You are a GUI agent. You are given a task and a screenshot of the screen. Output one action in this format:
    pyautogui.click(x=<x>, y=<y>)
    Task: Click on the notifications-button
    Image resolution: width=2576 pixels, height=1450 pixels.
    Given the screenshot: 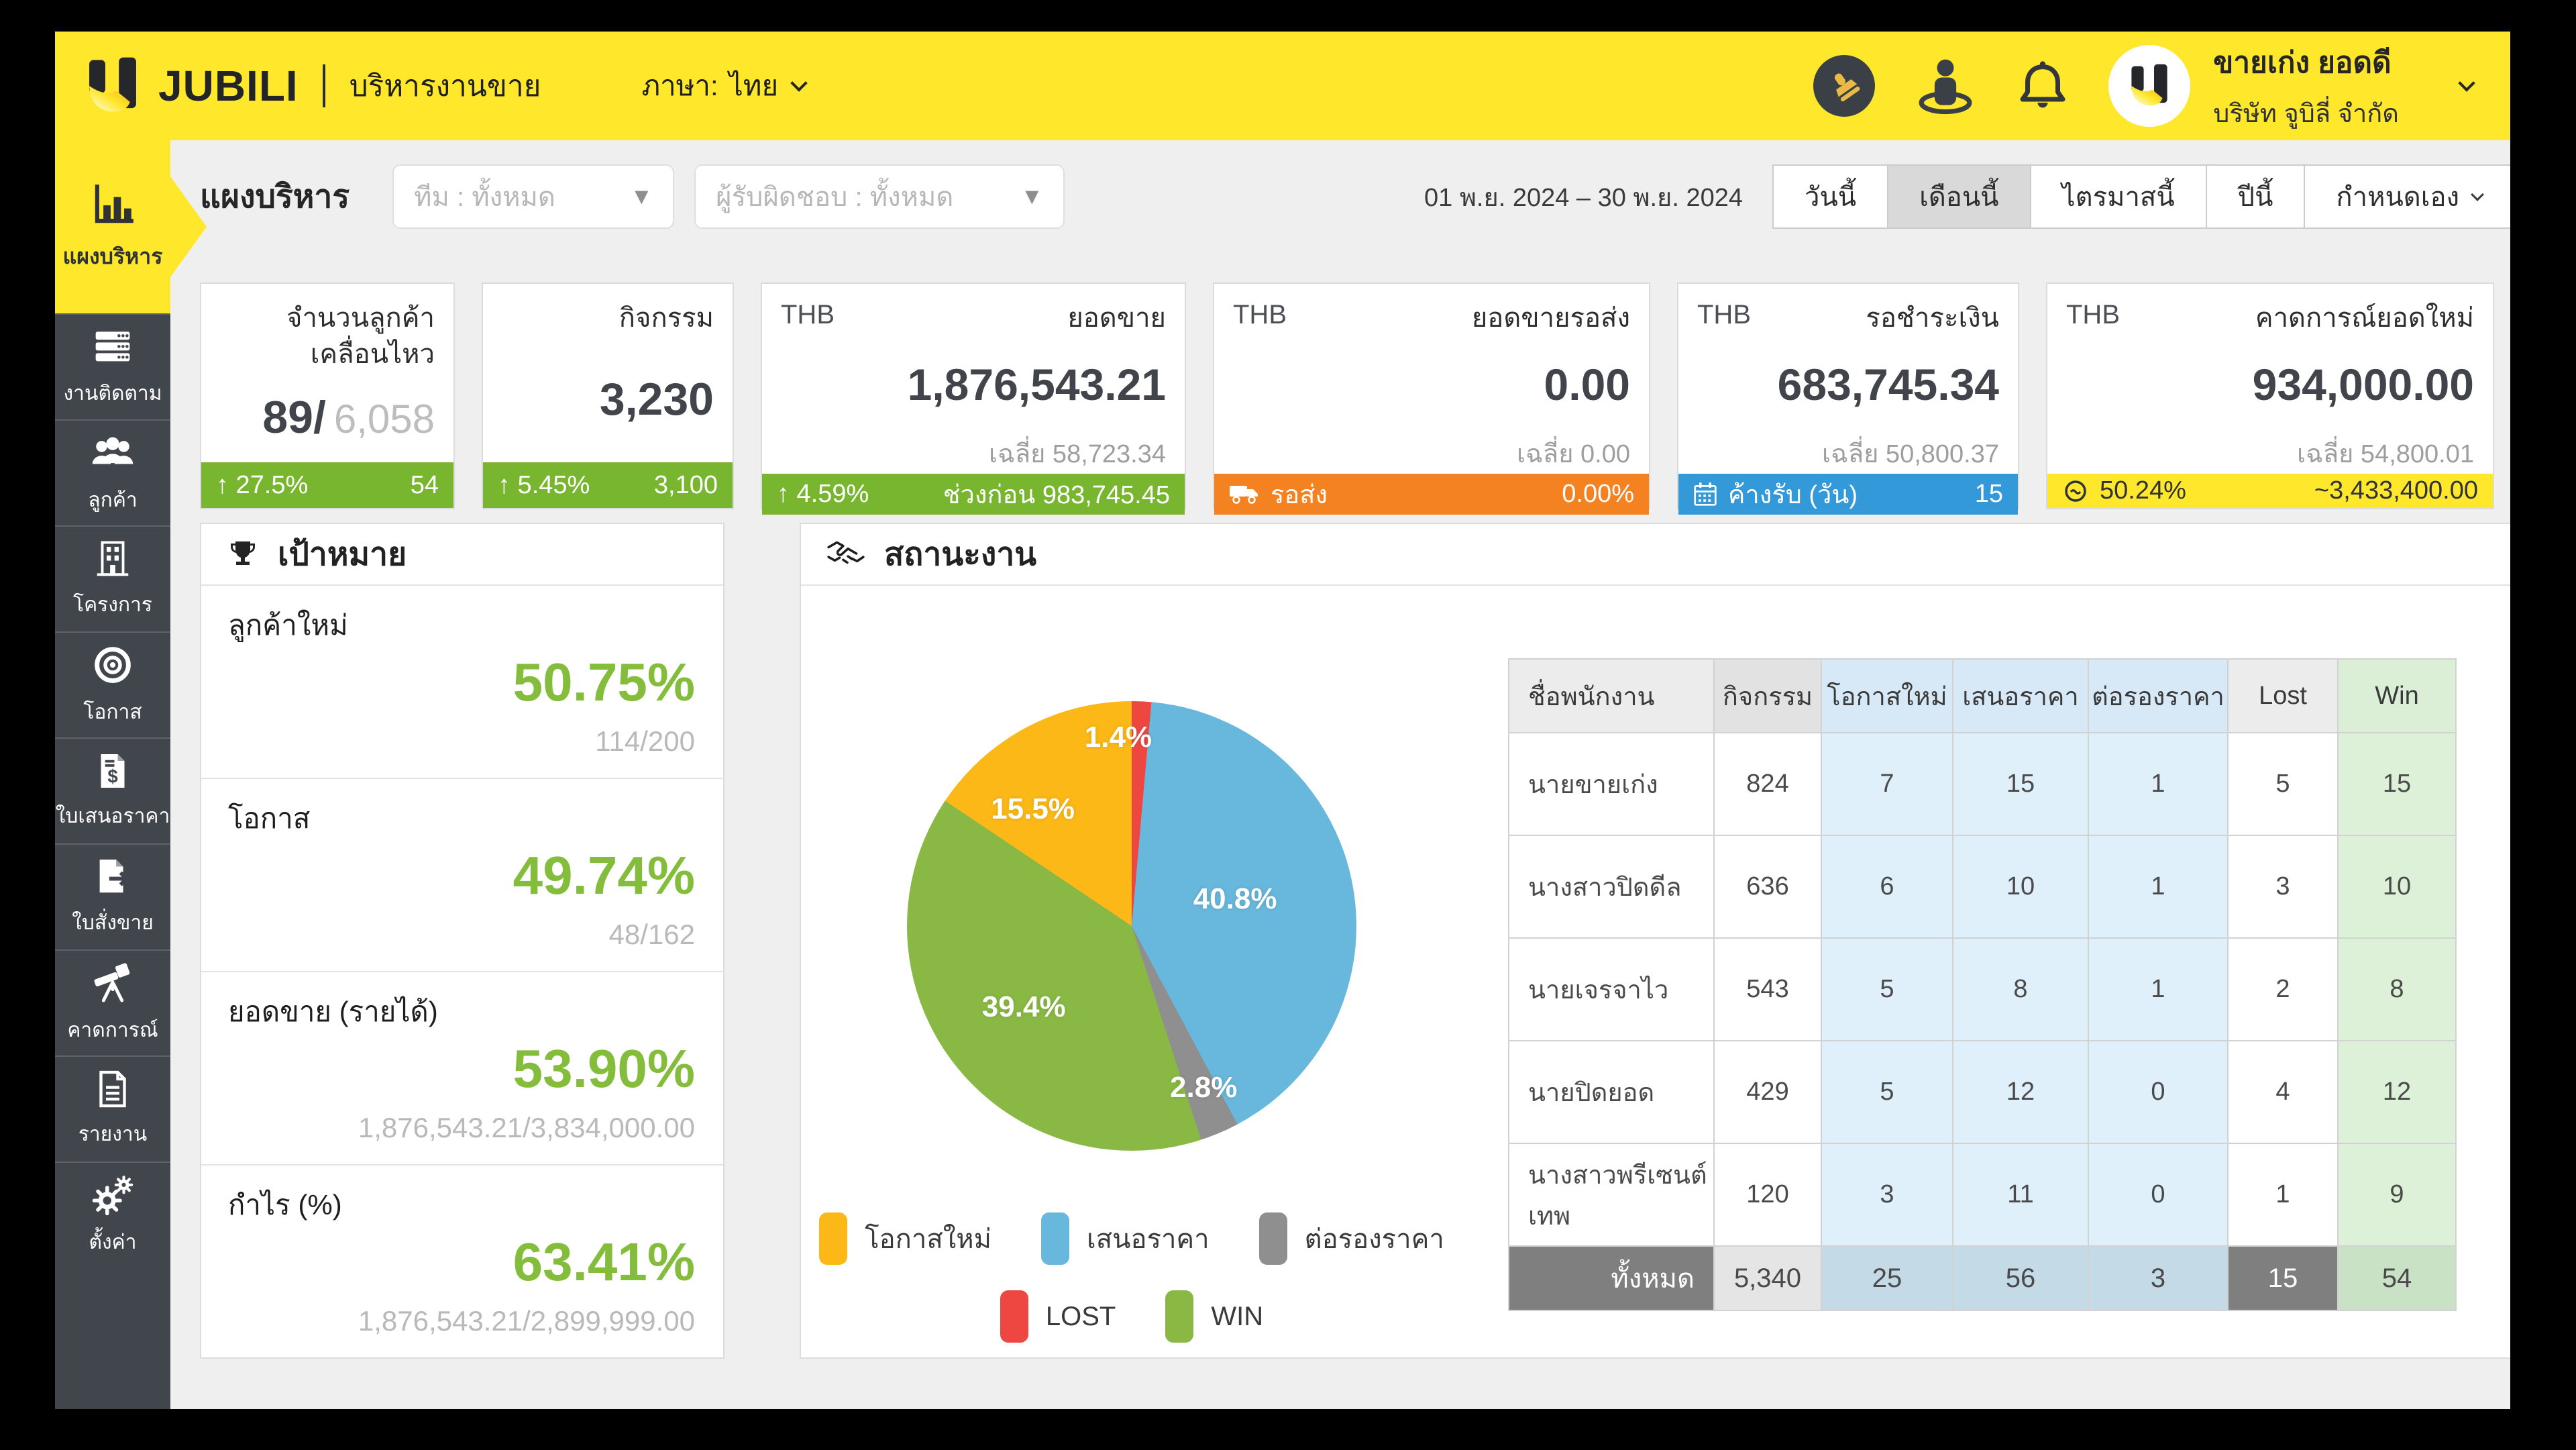 What is the action you would take?
    pyautogui.click(x=2043, y=86)
    